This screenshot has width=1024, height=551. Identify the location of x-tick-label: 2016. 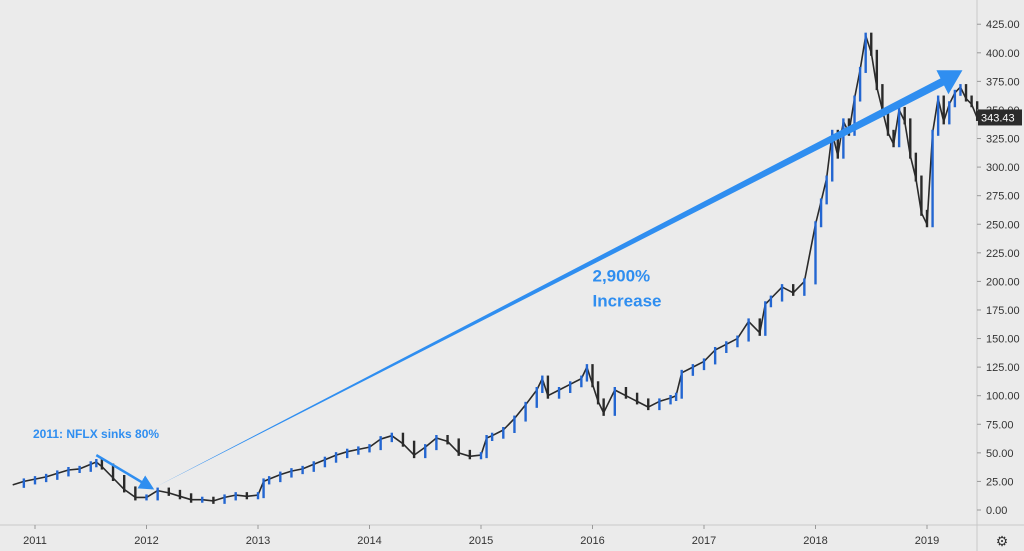
(592, 541).